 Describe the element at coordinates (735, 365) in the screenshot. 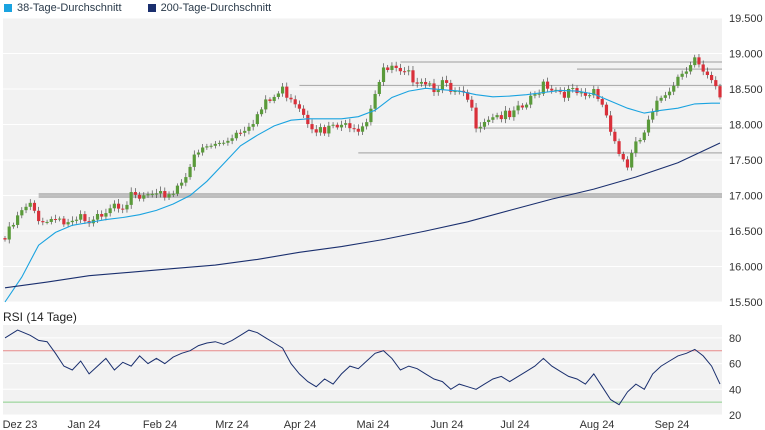

I see `rsi-y-tick-label: 60` at that location.